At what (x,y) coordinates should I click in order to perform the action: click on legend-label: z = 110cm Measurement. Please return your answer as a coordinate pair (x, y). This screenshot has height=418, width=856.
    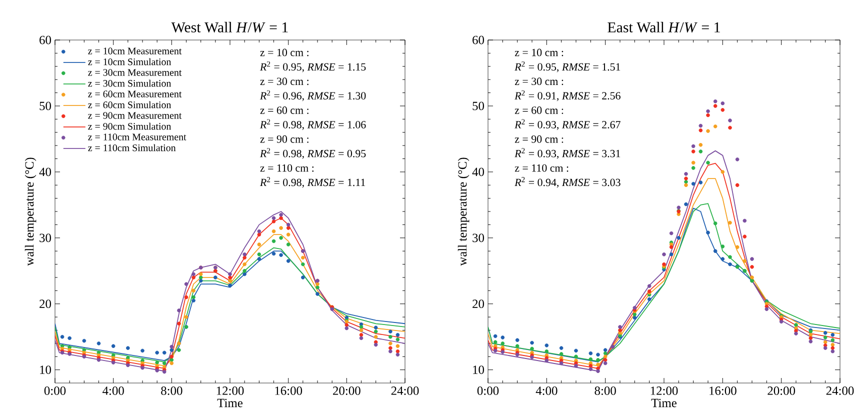
    Looking at the image, I should click on (137, 137).